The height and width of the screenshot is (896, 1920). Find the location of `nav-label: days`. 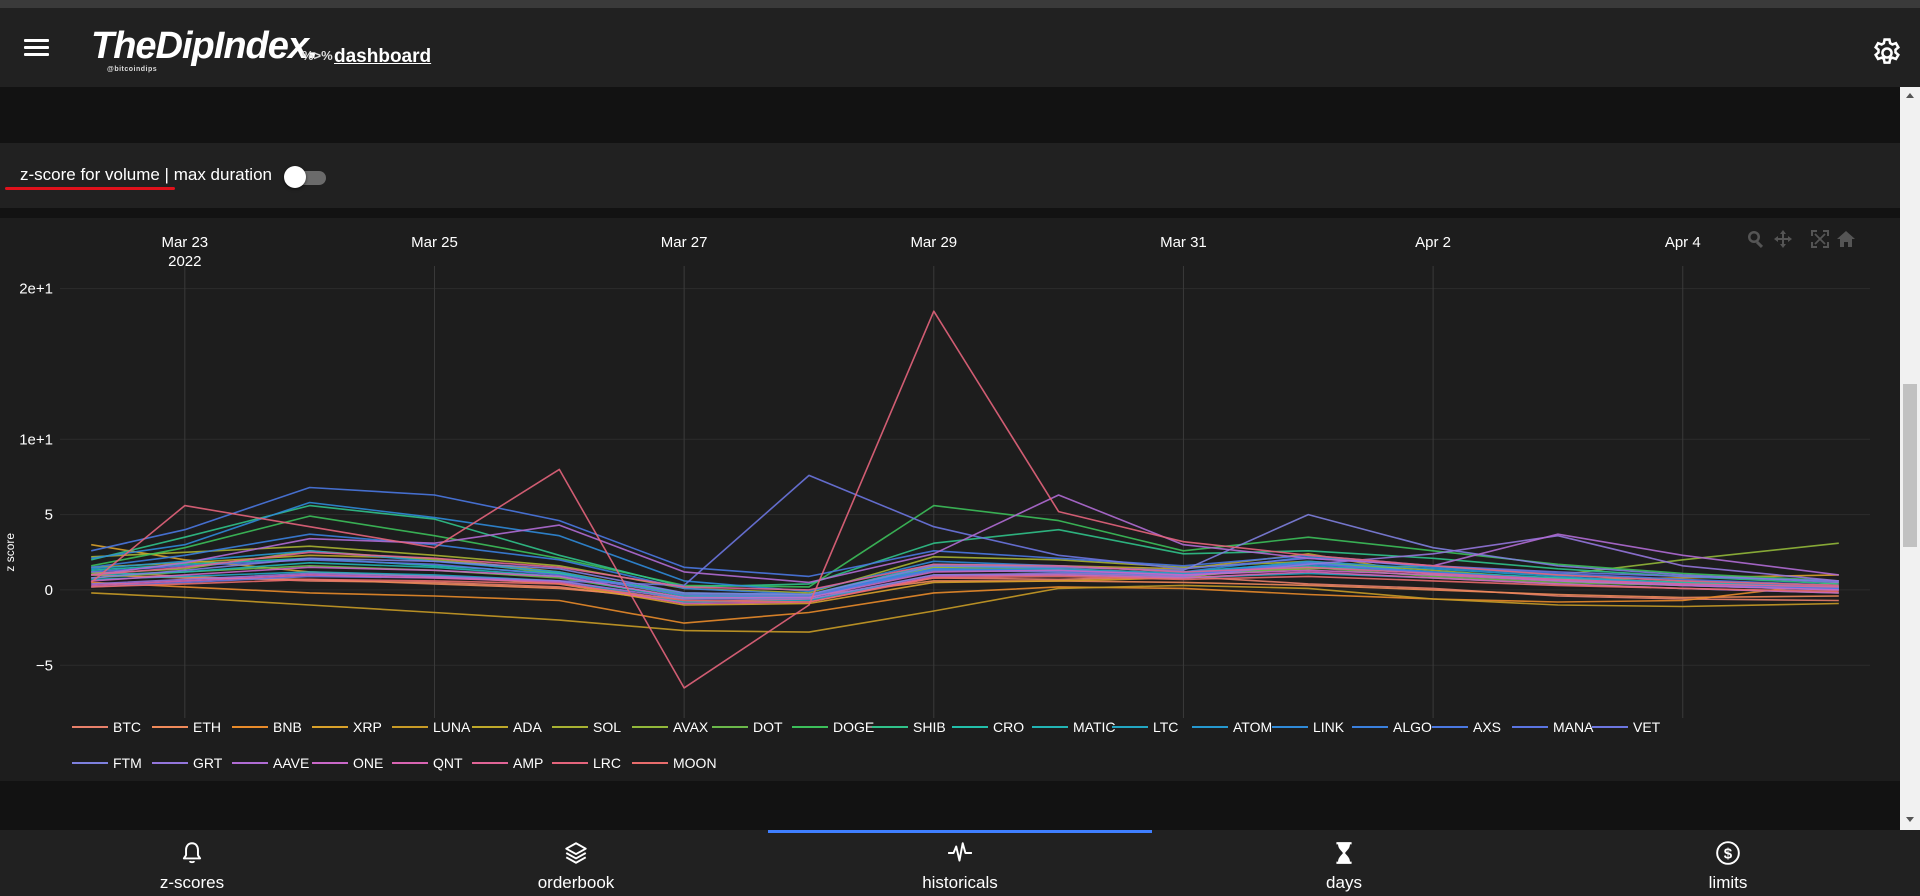

nav-label: days is located at coordinates (1344, 882).